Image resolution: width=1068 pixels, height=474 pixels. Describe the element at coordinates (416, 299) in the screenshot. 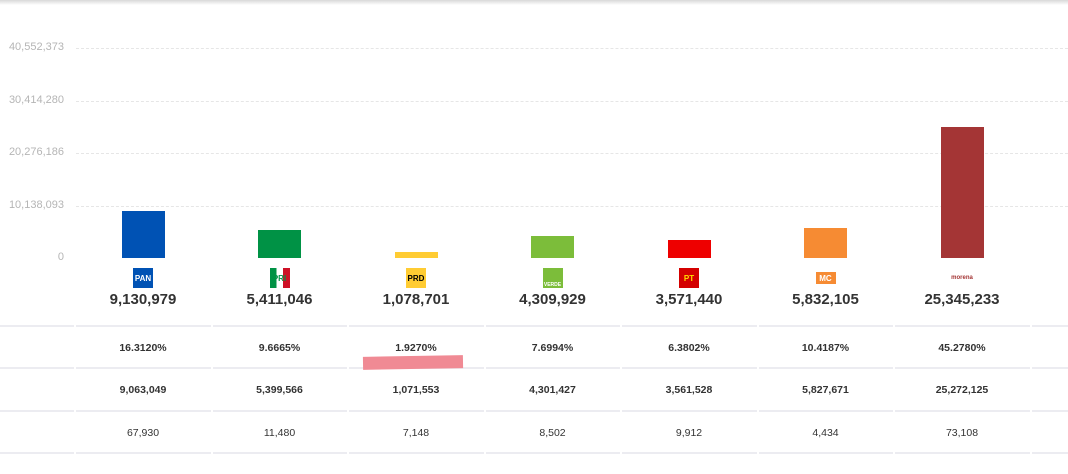

I see `vote-total-label: 1,078,701` at that location.